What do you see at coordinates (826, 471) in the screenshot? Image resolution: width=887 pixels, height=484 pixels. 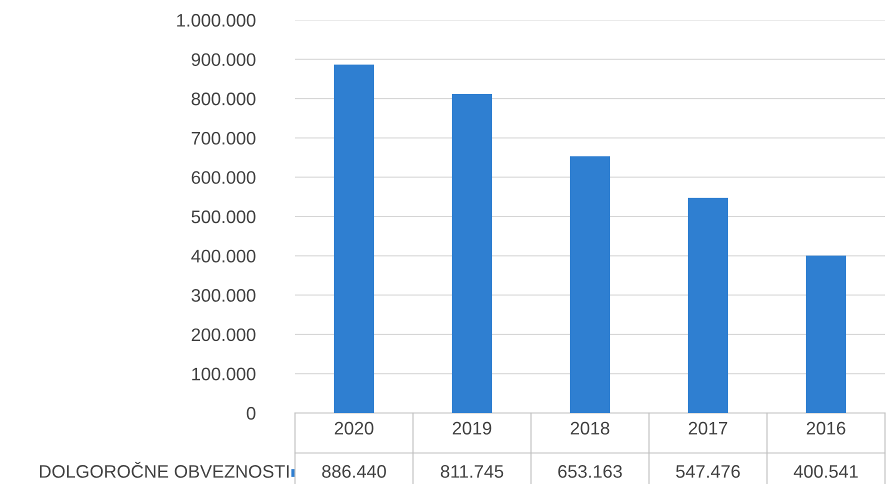 I see `data-label: 400.541` at bounding box center [826, 471].